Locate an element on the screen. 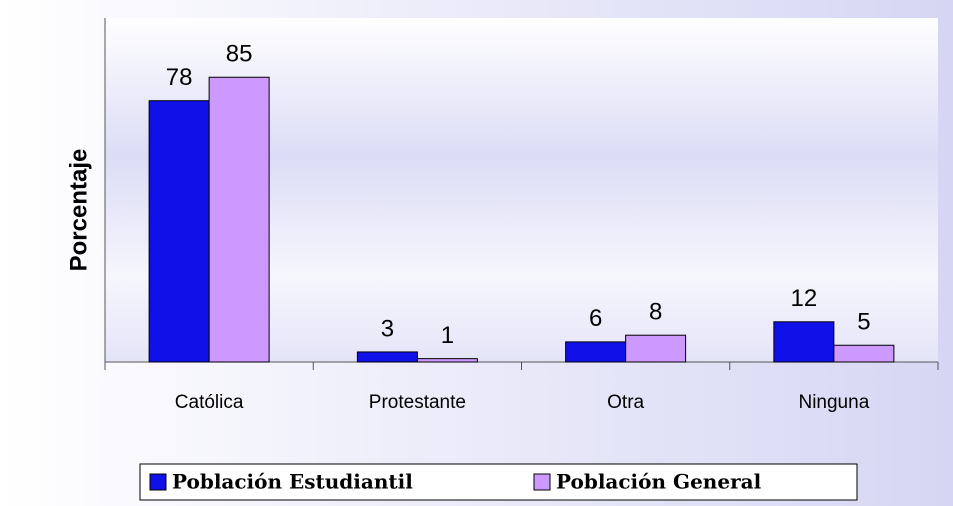 The height and width of the screenshot is (506, 953). value-label: 85 is located at coordinates (239, 54).